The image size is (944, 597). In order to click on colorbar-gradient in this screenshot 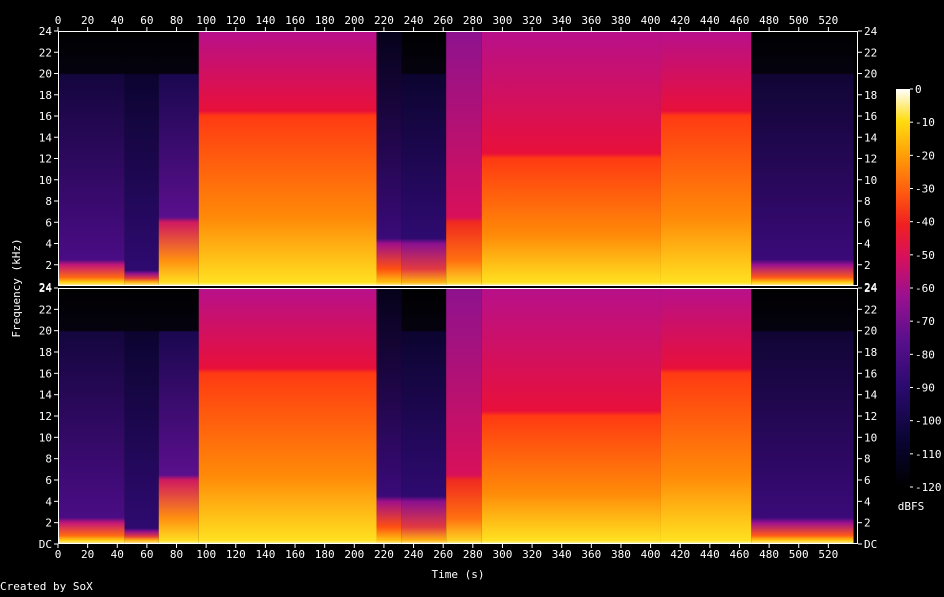, I will do `click(903, 288)`.